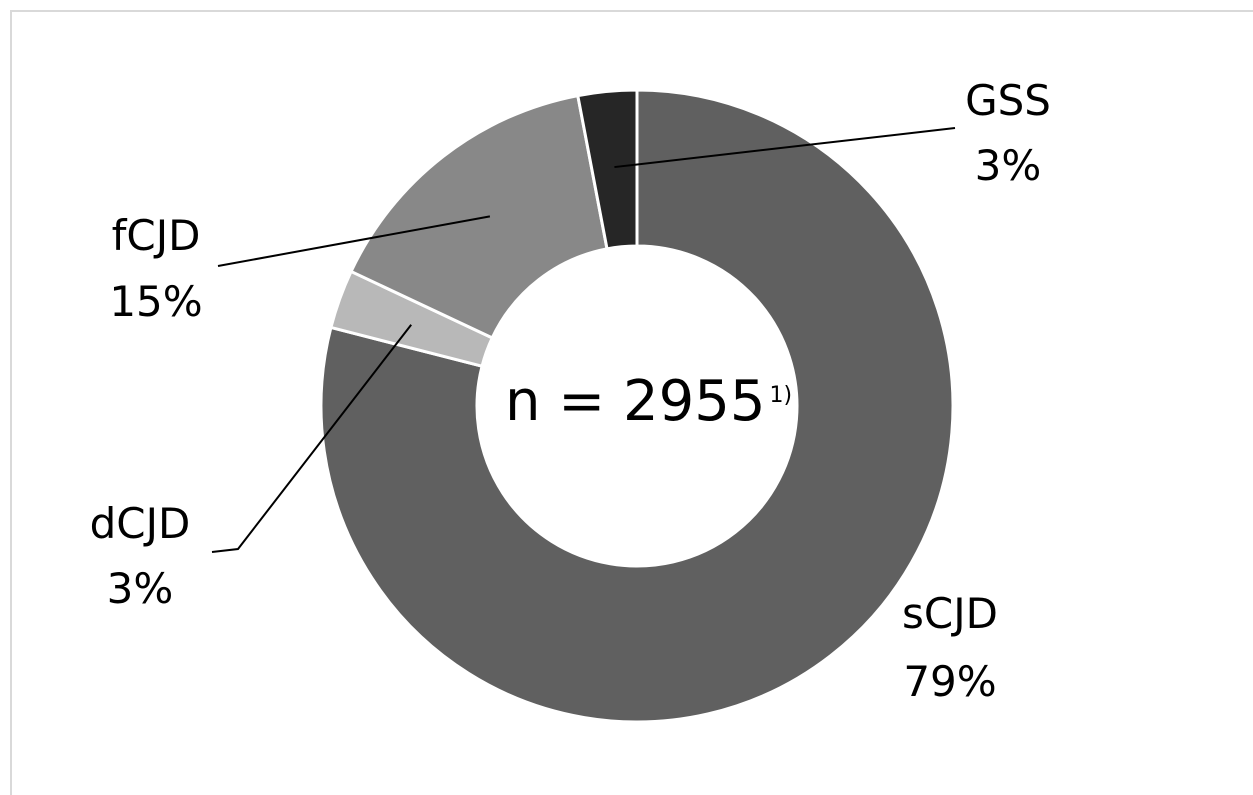 This screenshot has width=1253, height=795. Describe the element at coordinates (785, 148) in the screenshot. I see `leader-line-gss` at that location.